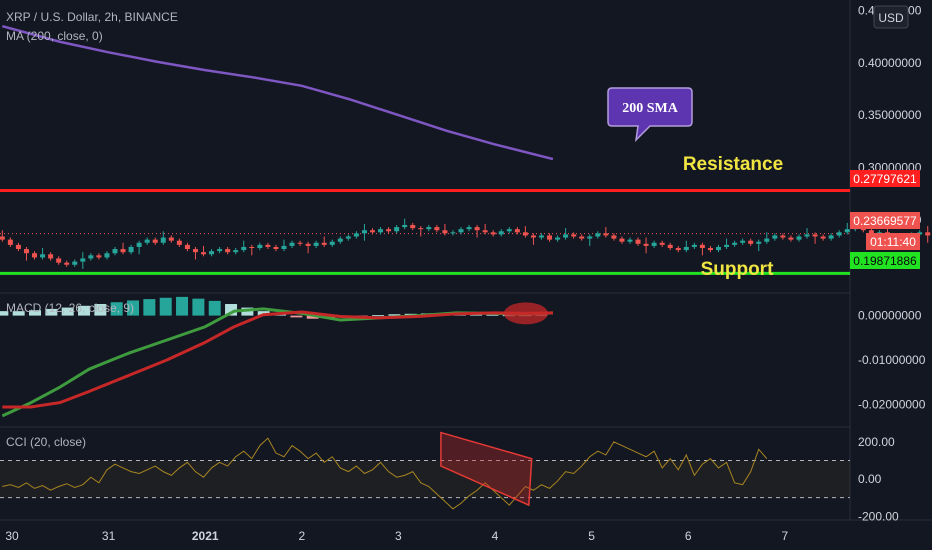 The height and width of the screenshot is (550, 932). I want to click on currency-button-label: USD, so click(891, 18).